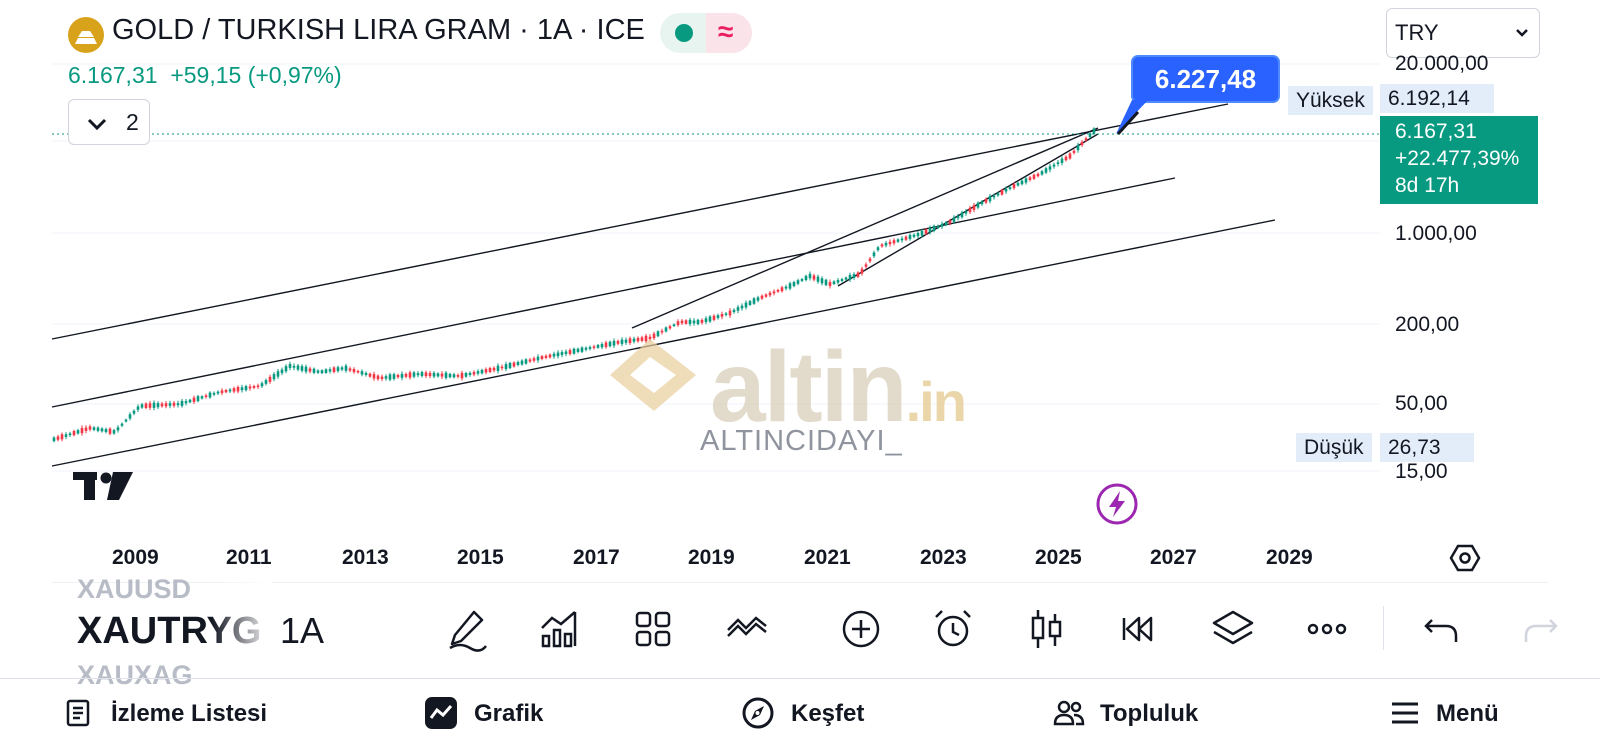 The width and height of the screenshot is (1600, 746). I want to click on lightning-icon, so click(1117, 504).